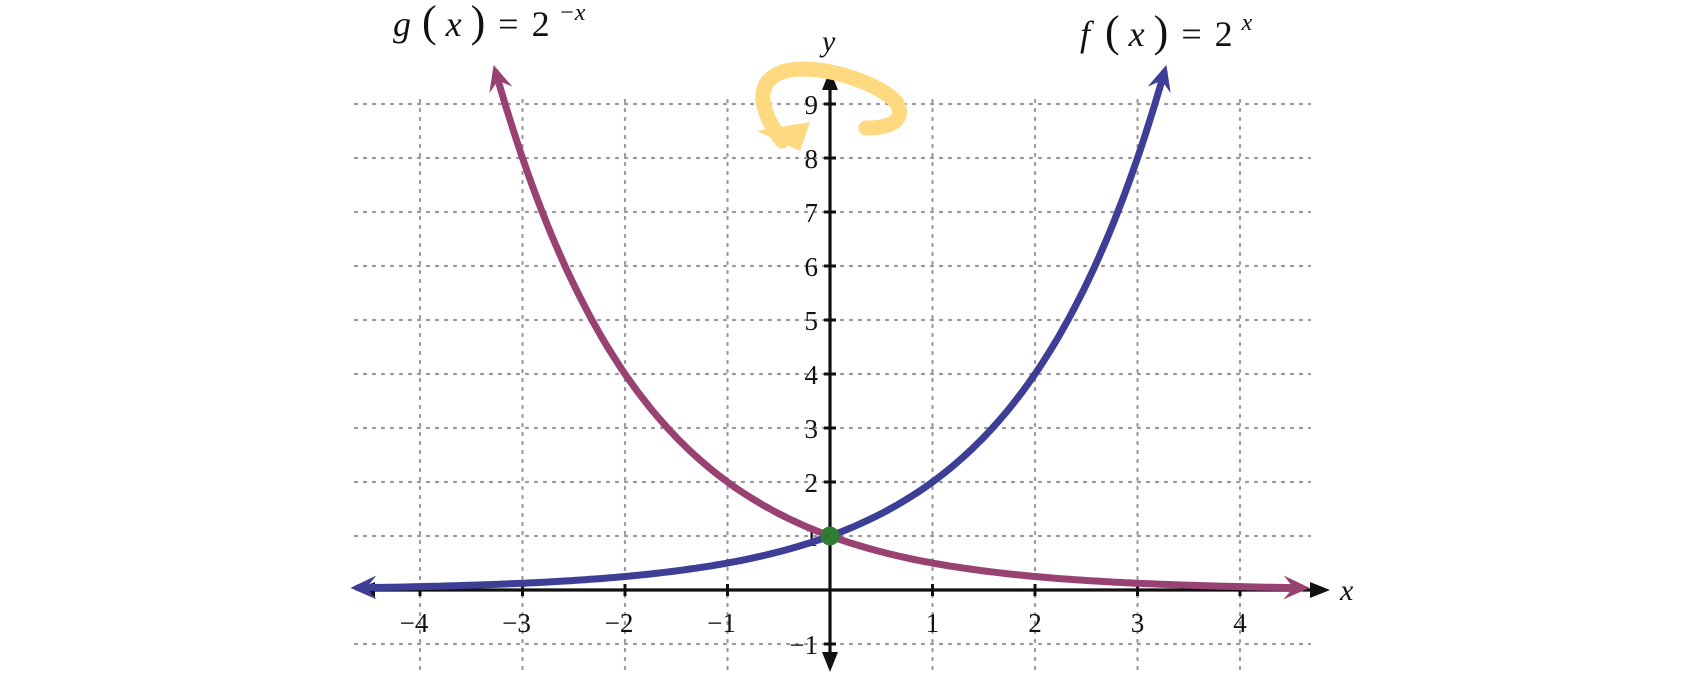 The width and height of the screenshot is (1700, 675). Describe the element at coordinates (541, 24) in the screenshot. I see `g-label-base: 2` at that location.